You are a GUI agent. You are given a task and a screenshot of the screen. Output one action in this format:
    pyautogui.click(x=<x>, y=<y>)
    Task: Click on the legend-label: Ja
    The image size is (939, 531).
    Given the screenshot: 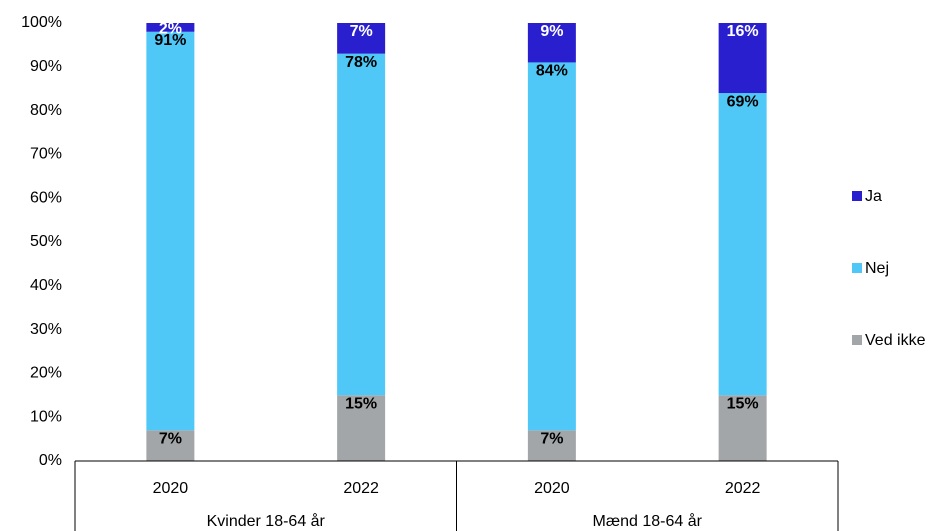 What is the action you would take?
    pyautogui.click(x=873, y=196)
    